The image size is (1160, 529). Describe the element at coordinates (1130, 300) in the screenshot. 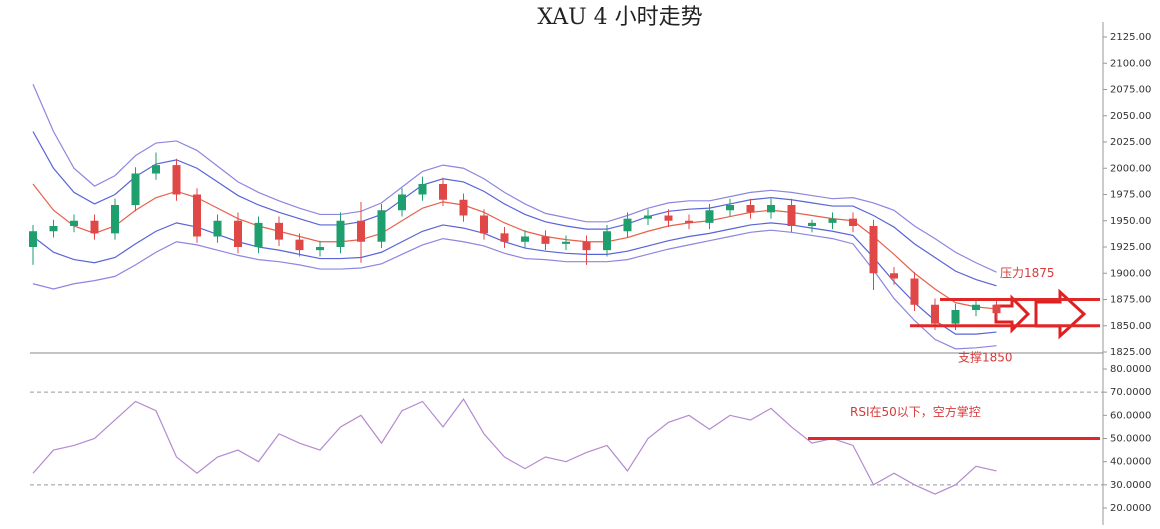

I see `y-tick-label: 1875.00` at that location.